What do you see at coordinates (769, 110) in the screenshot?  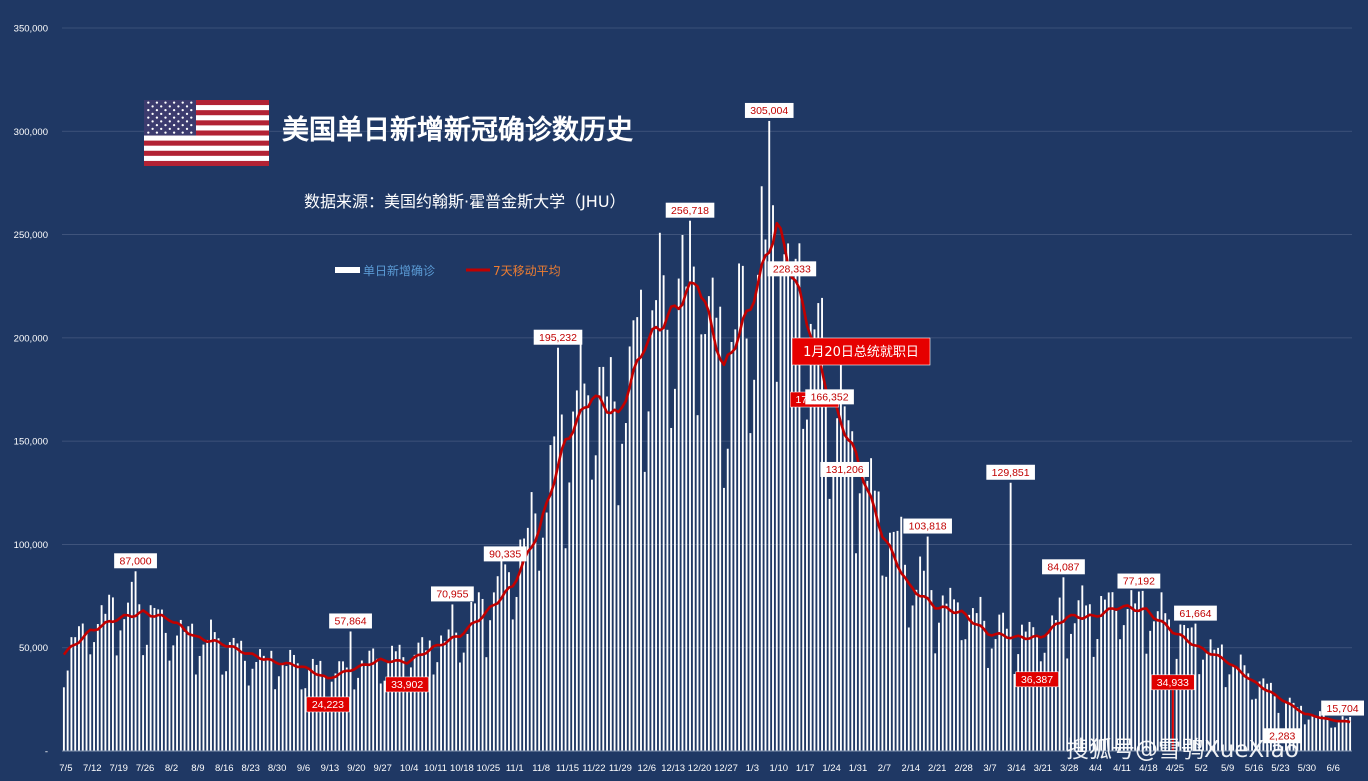 I see `data-label: 305,004` at bounding box center [769, 110].